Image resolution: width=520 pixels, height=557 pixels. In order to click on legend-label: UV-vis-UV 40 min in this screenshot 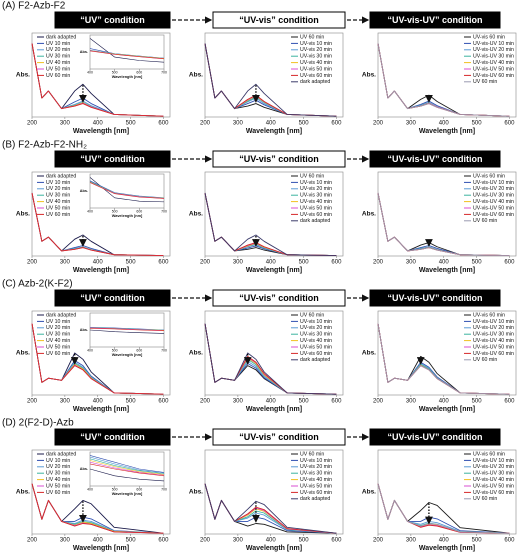, I will do `click(493, 341)`.